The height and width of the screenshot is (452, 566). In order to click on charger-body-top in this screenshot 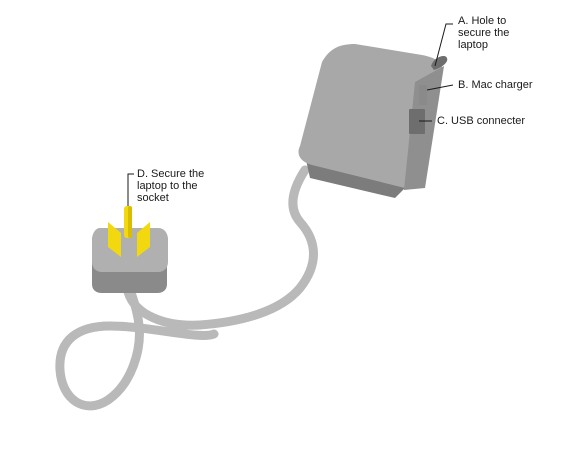, I will do `click(370, 116)`.